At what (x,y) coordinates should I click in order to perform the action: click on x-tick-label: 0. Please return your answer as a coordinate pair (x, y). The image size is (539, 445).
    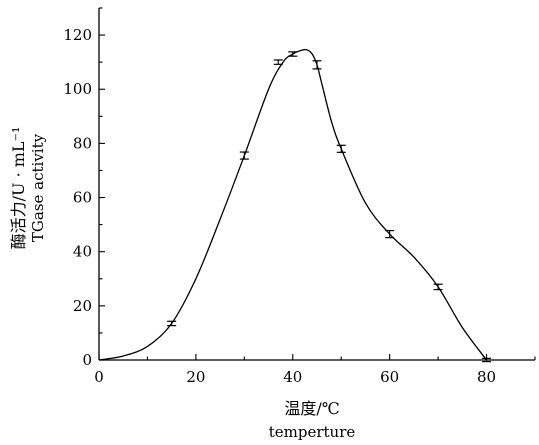
    Looking at the image, I should click on (99, 377).